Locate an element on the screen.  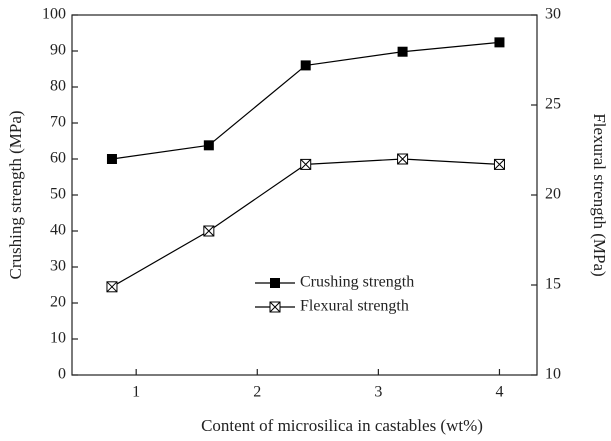
y2-tick-label: 25 is located at coordinates (553, 104).